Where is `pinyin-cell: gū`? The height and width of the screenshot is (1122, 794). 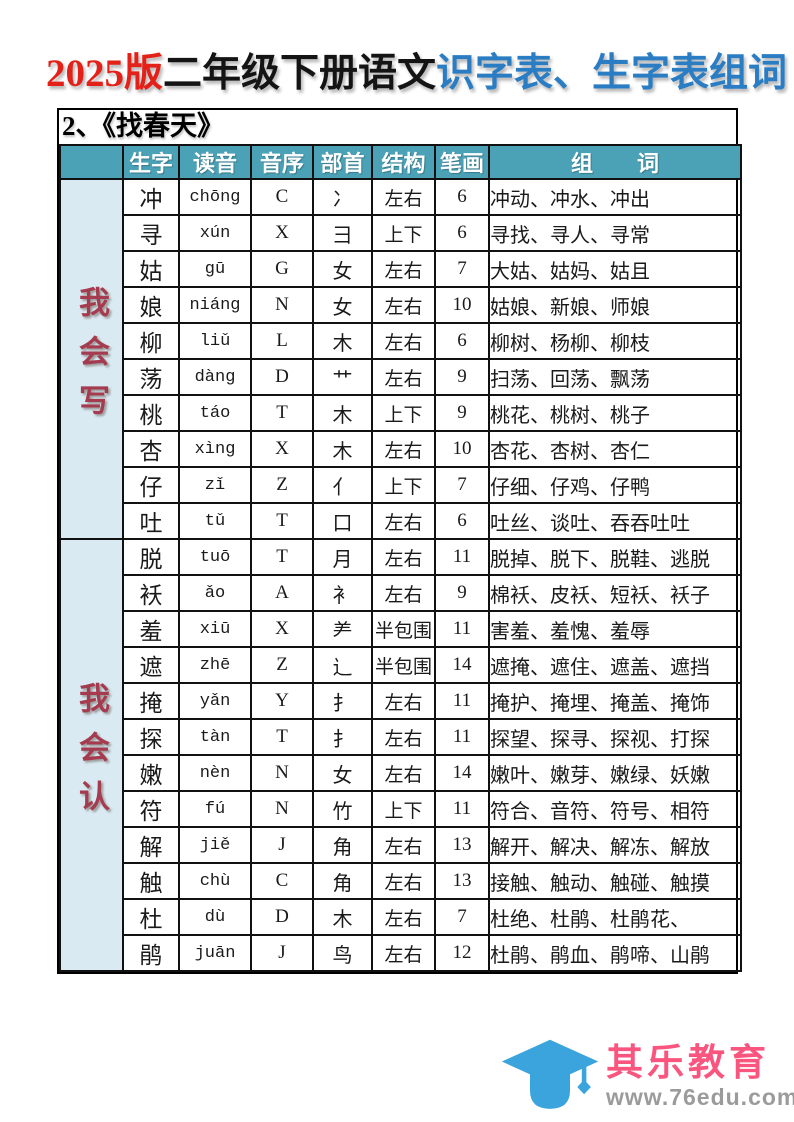
pinyin-cell: gū is located at coordinates (215, 269).